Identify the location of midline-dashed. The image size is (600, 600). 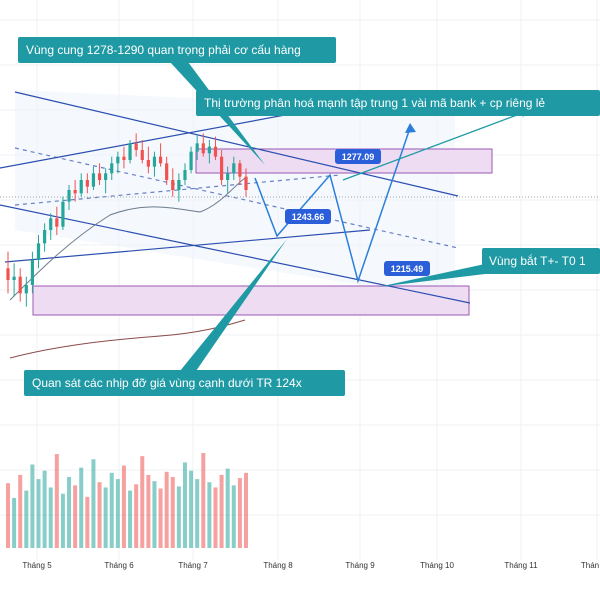
(236, 198).